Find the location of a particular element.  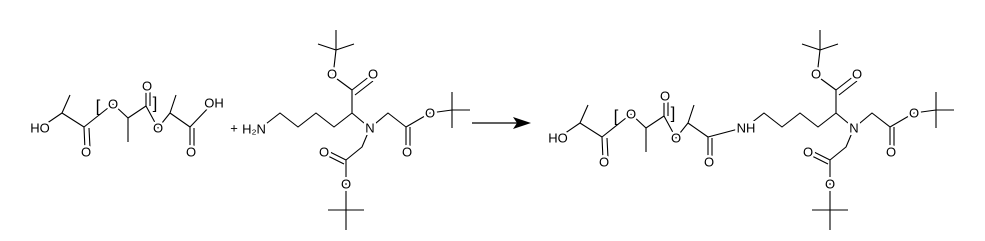

atom-label: OH is located at coordinates (214, 103).